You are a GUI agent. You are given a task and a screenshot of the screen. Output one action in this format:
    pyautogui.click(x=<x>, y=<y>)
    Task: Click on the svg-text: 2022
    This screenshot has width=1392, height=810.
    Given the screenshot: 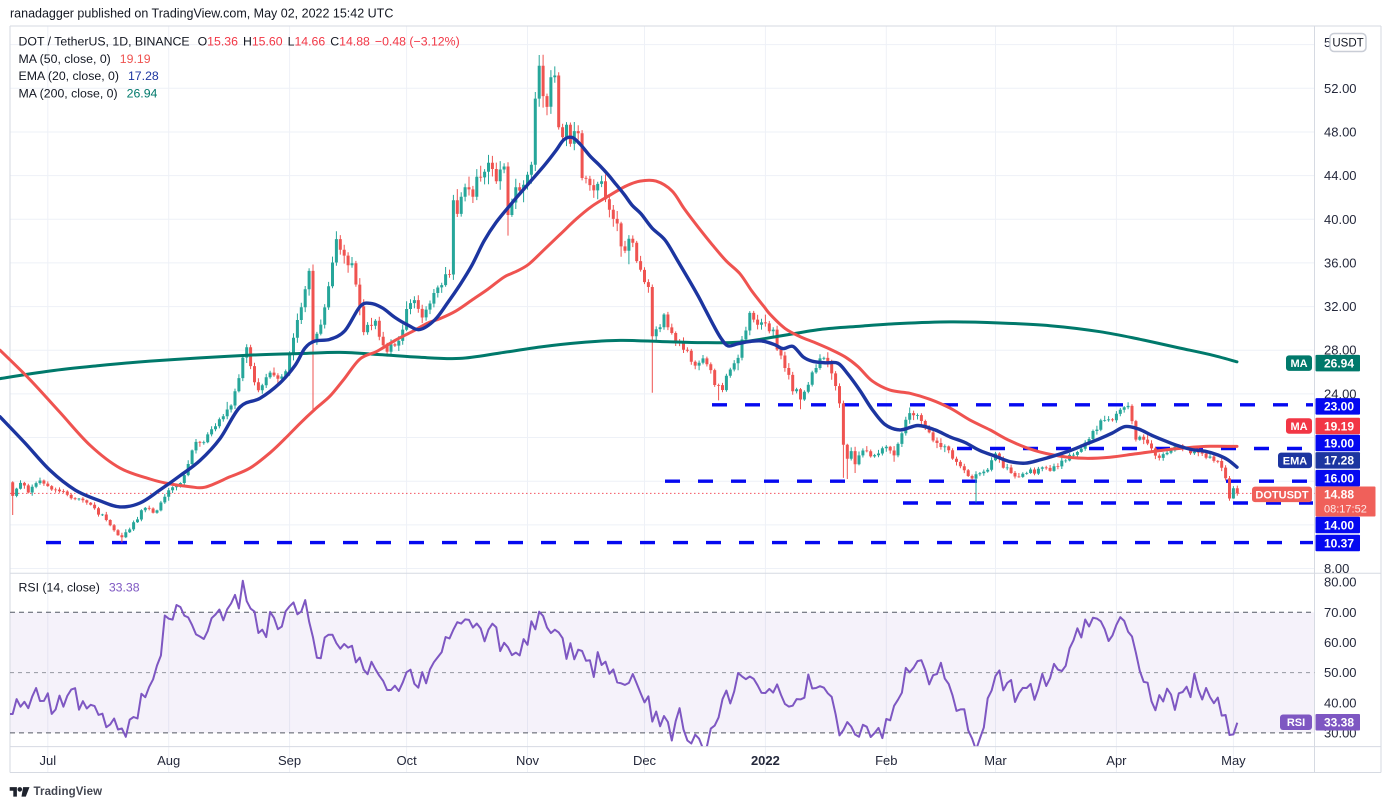 What is the action you would take?
    pyautogui.click(x=765, y=760)
    